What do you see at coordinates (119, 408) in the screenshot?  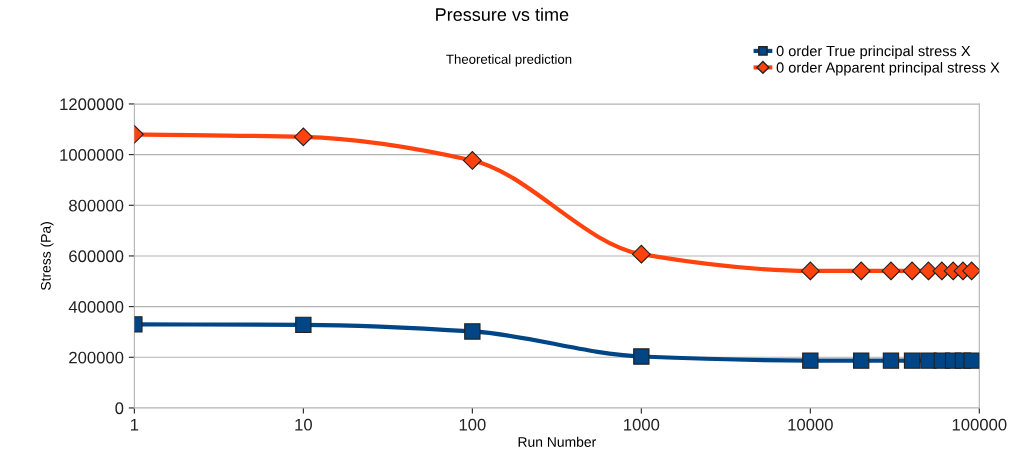 I see `y-tick-label: 0` at bounding box center [119, 408].